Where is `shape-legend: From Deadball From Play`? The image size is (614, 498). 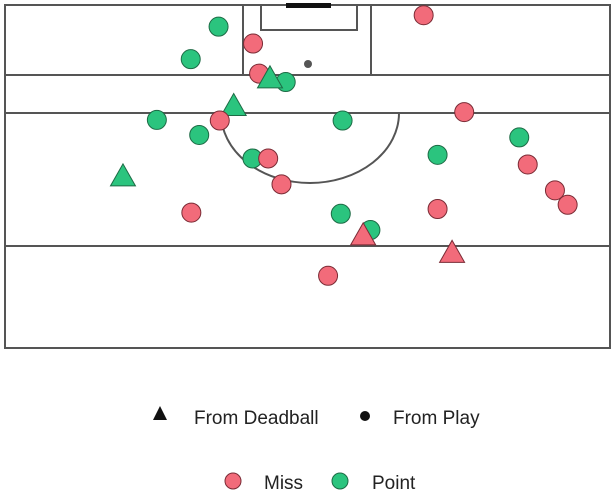
shape-legend: From Deadball From Play is located at coordinates (316, 417).